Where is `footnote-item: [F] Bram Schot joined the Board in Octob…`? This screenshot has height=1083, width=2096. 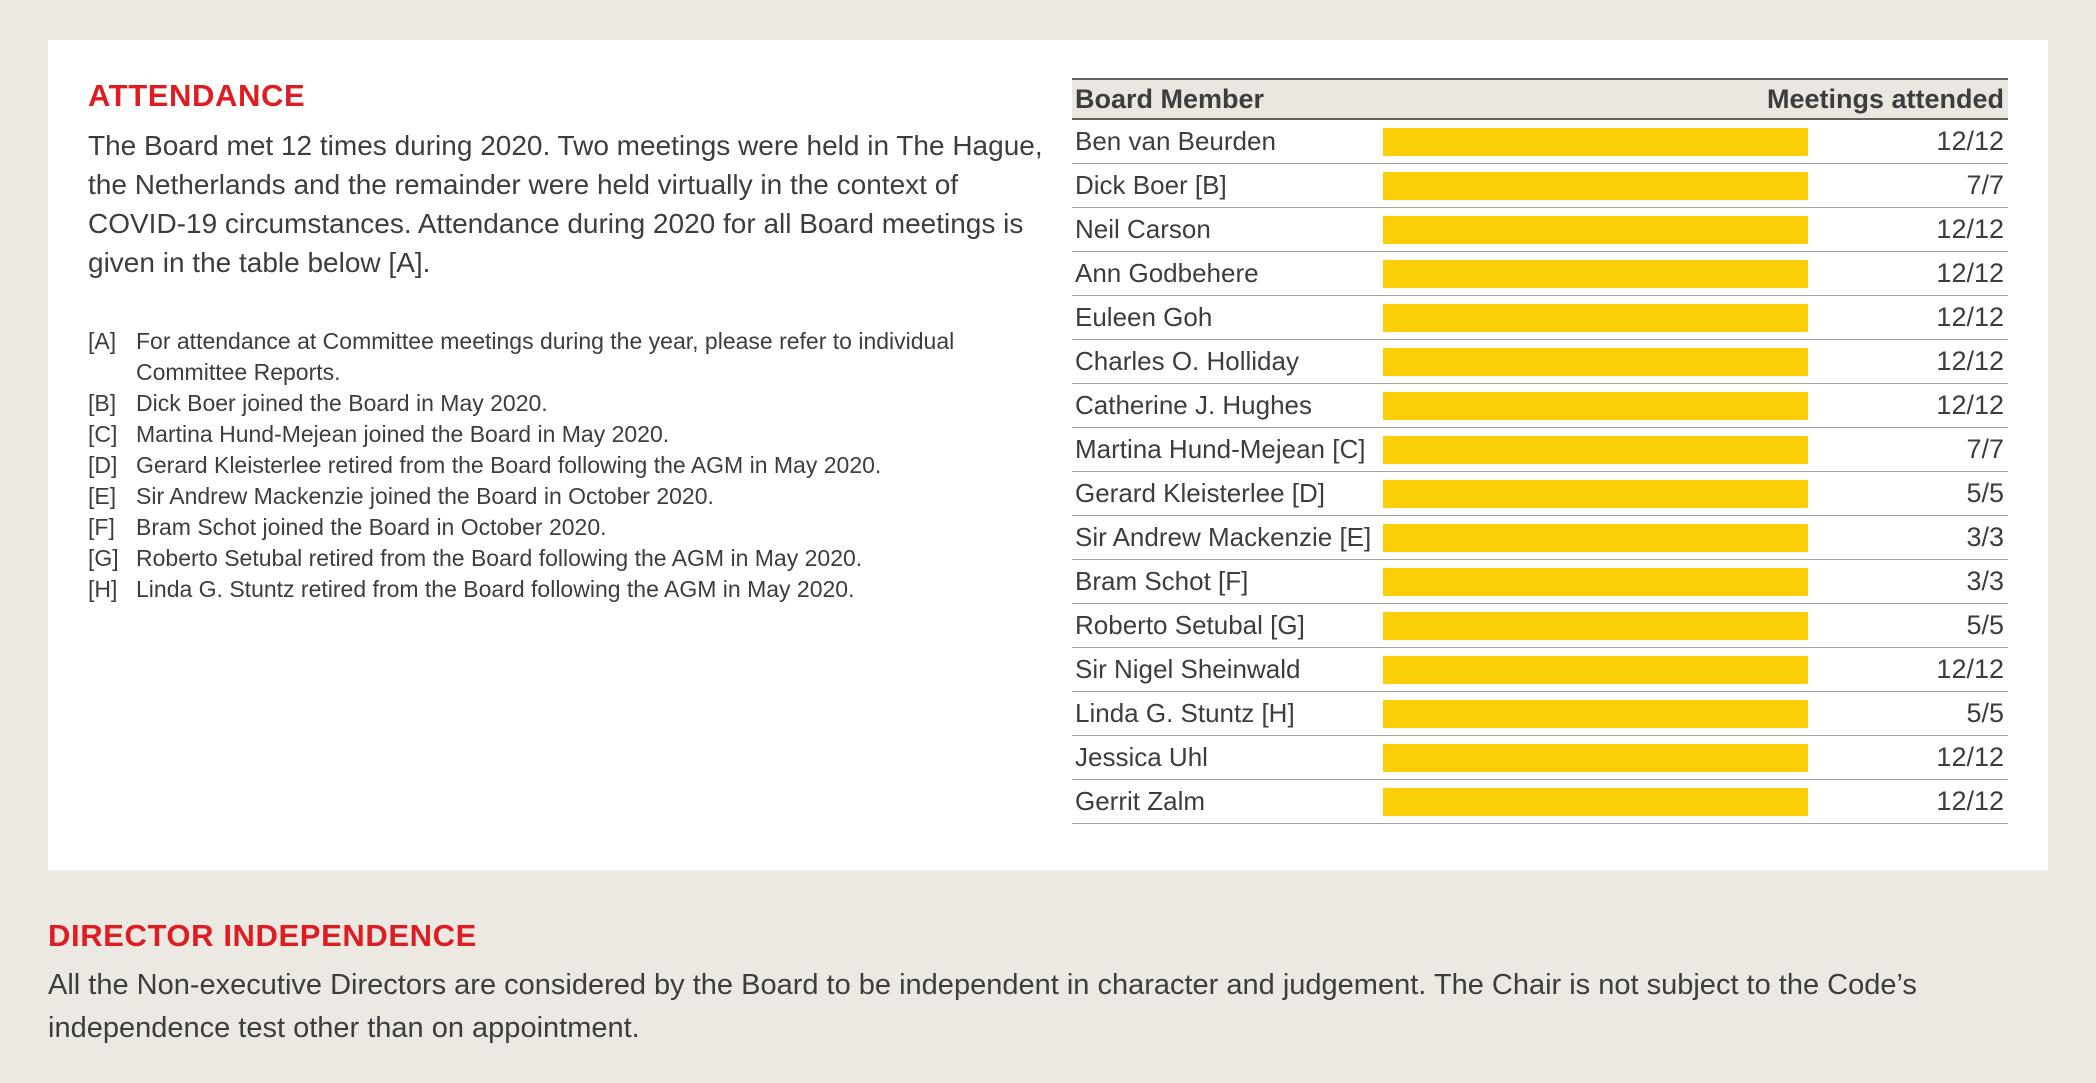
footnote-item: [F] Bram Schot joined the Board in Octob… is located at coordinates (570, 527).